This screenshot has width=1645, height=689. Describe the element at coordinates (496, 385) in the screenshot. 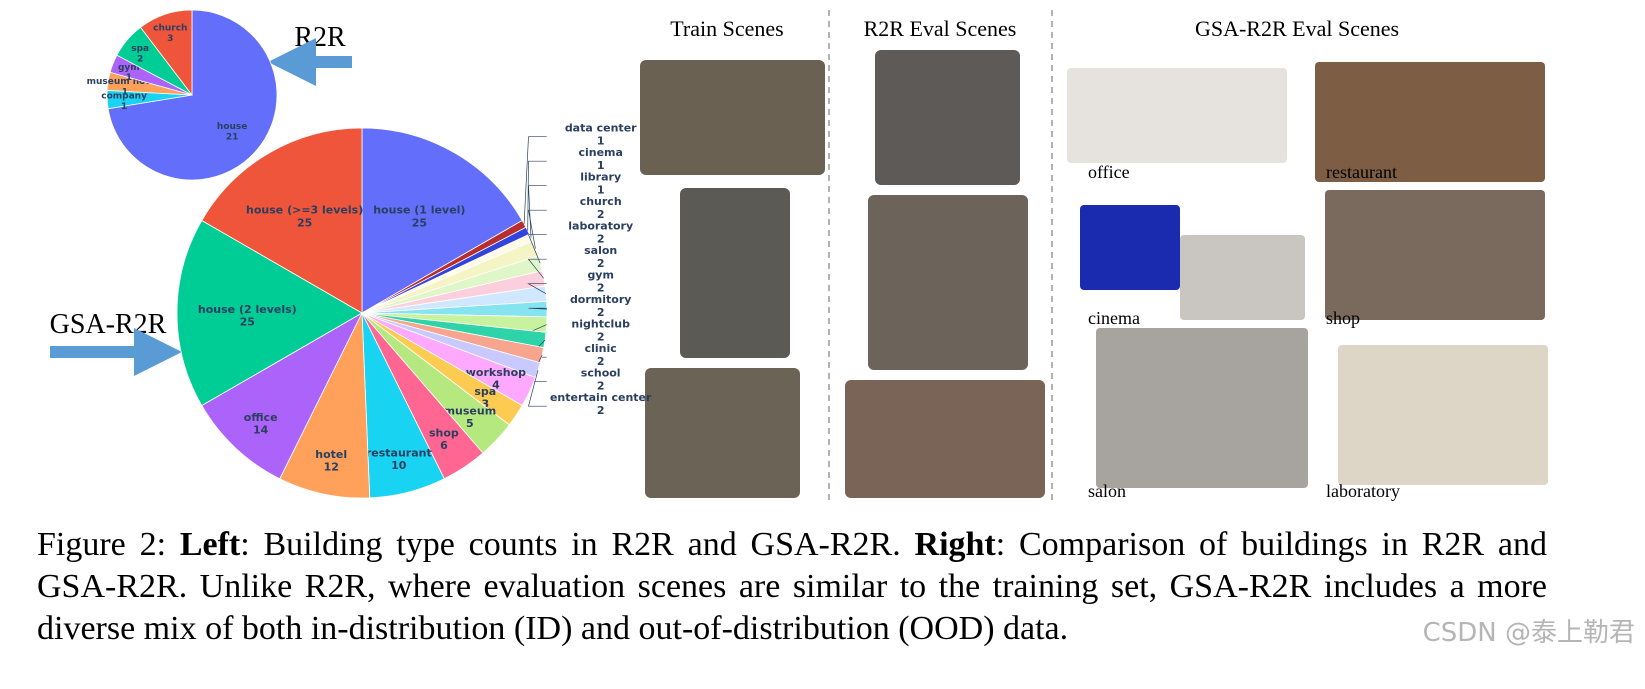

I see `slice-value: 4` at that location.